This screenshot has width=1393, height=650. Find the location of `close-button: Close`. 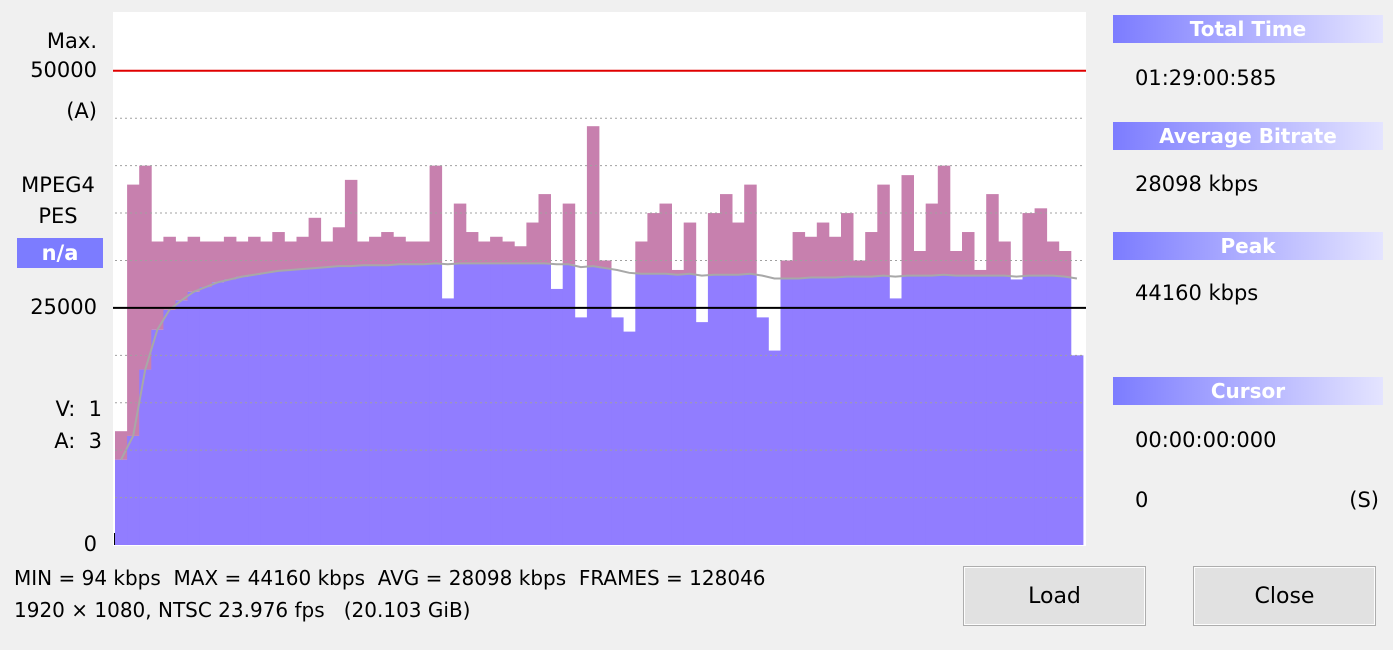

close-button: Close is located at coordinates (1284, 596).